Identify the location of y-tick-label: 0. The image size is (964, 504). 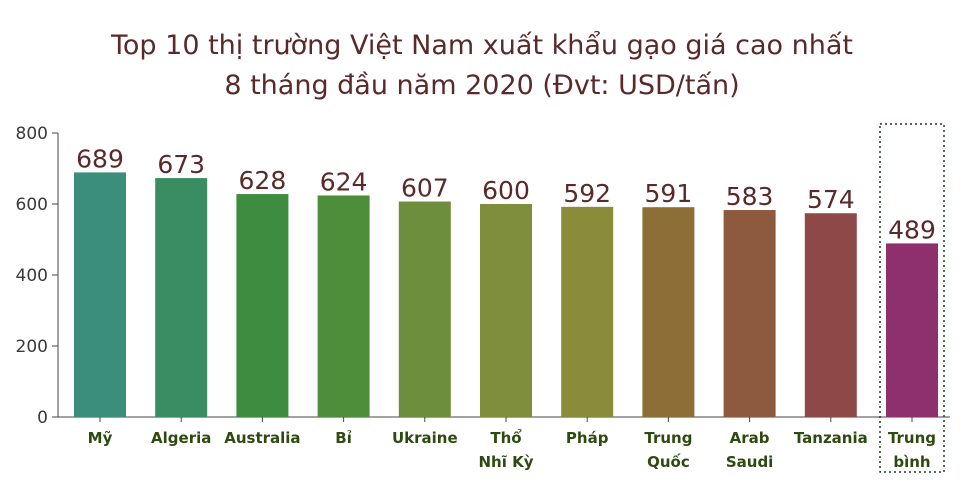
(42, 418).